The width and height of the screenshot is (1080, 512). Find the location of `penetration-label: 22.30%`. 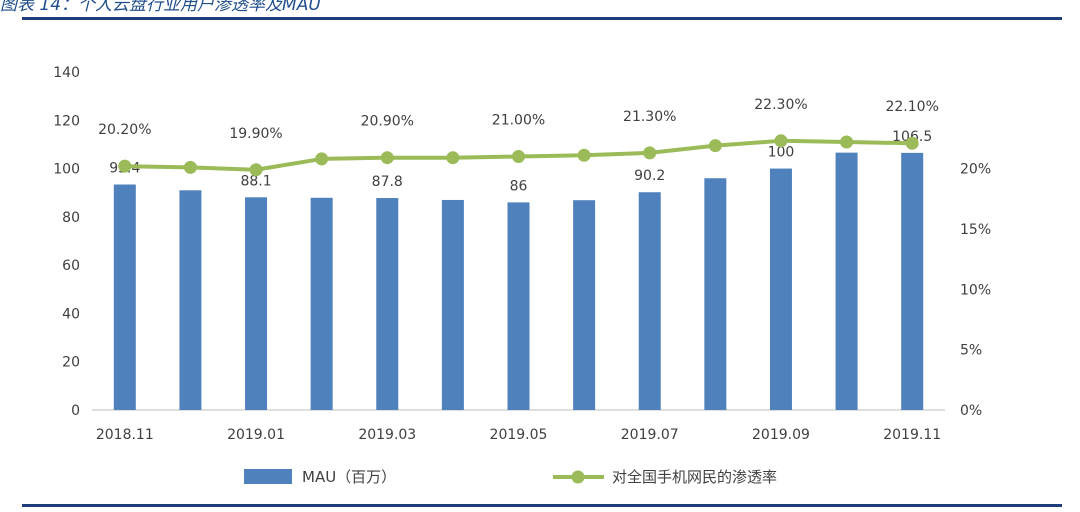

penetration-label: 22.30% is located at coordinates (780, 105).